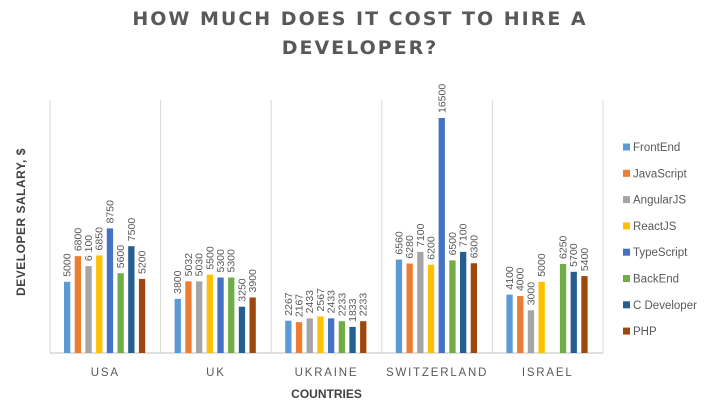 Image resolution: width=720 pixels, height=416 pixels. What do you see at coordinates (132, 230) in the screenshot?
I see `data-label-c-developer: 7500` at bounding box center [132, 230].